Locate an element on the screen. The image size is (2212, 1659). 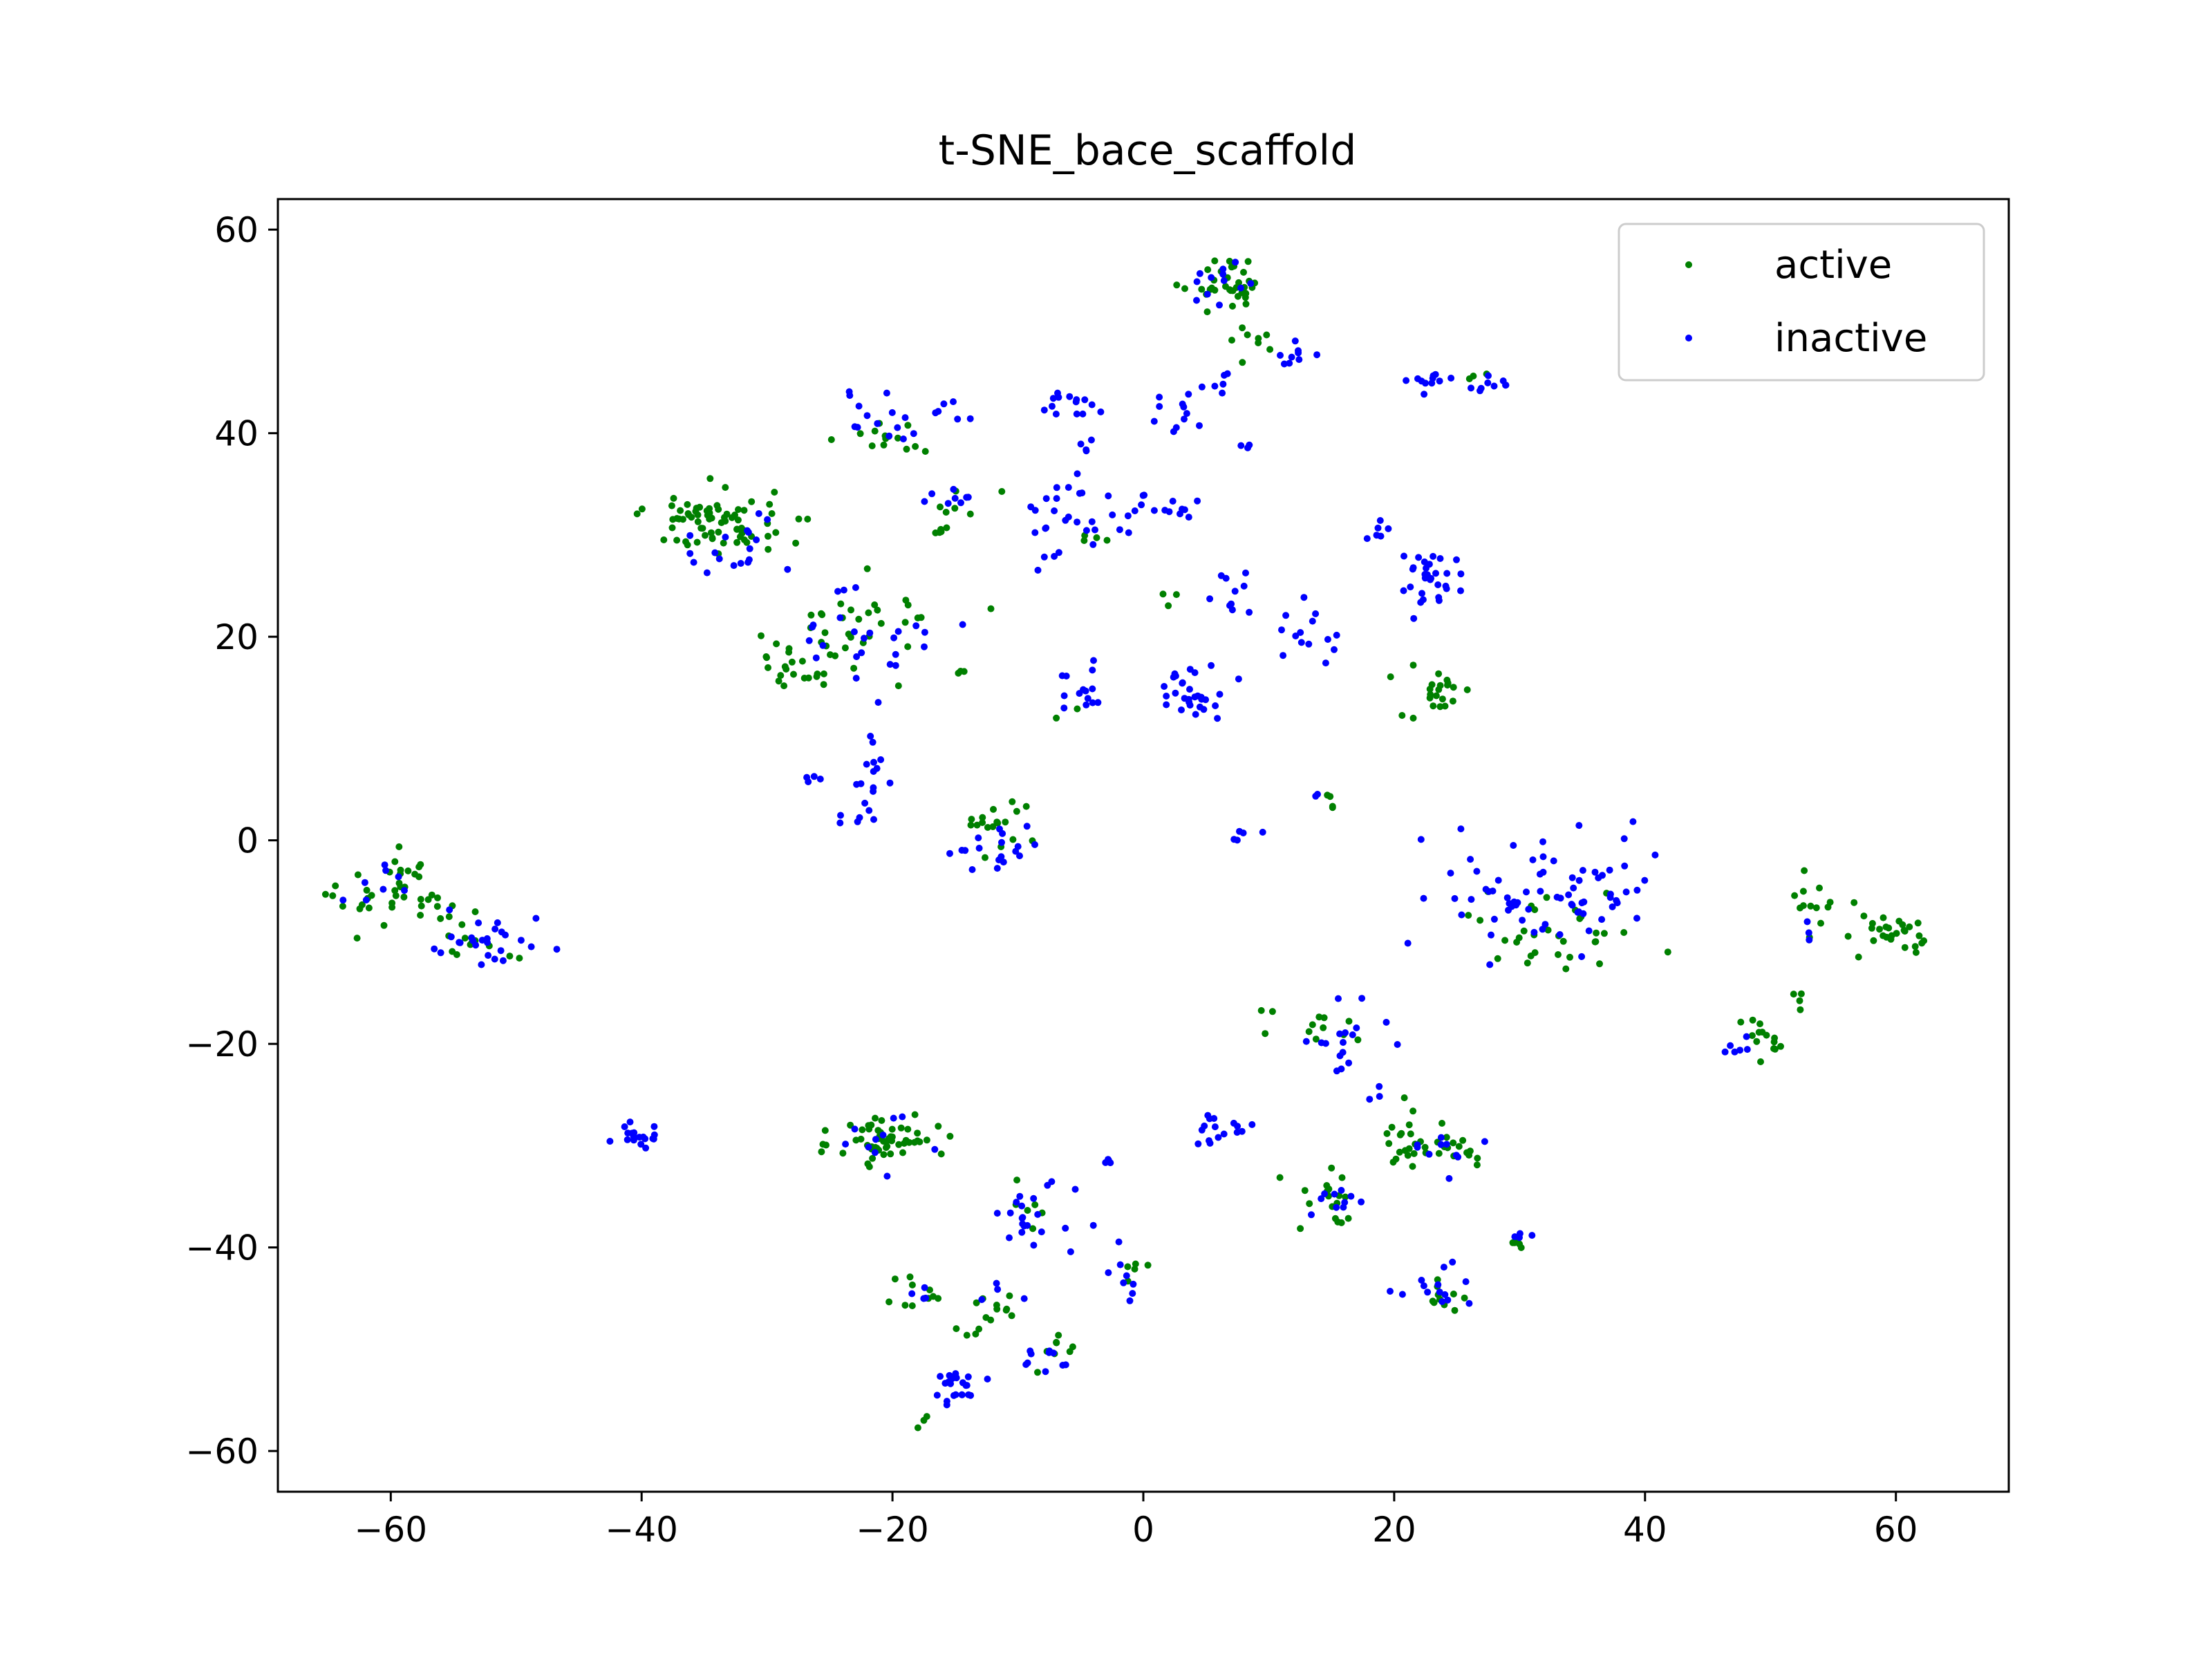
legend-marker-active is located at coordinates (1689, 264).